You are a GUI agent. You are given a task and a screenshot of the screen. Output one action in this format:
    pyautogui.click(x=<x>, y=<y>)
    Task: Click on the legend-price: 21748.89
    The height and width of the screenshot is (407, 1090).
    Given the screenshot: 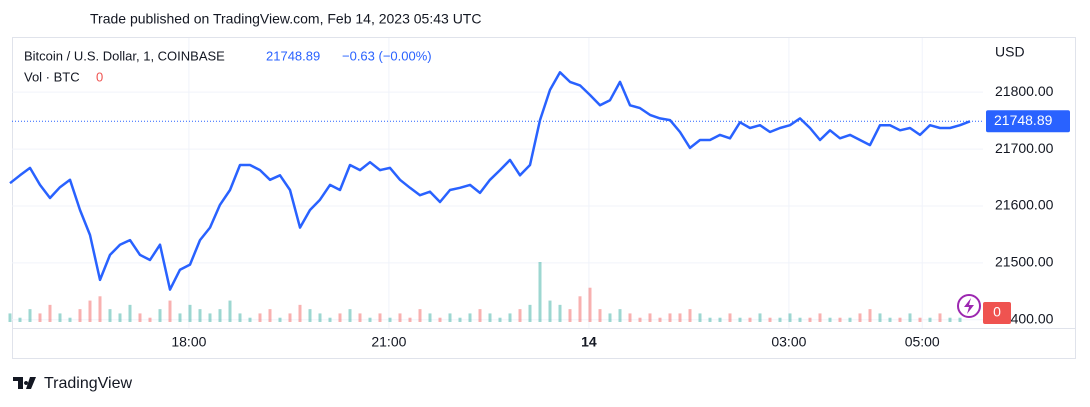 What is the action you would take?
    pyautogui.click(x=293, y=55)
    